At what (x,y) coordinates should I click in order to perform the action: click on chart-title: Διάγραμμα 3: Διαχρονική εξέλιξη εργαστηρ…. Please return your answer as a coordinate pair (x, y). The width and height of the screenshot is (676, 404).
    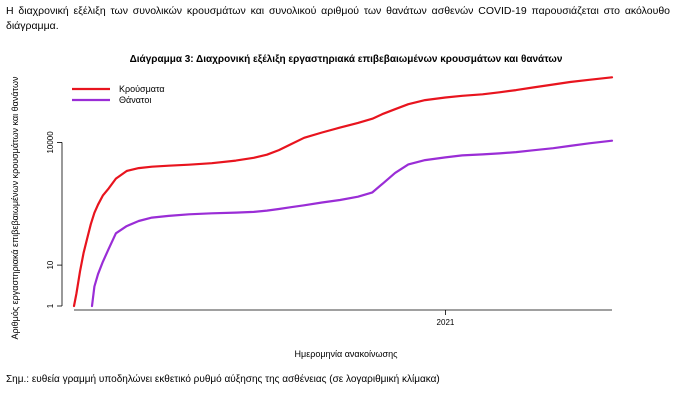
    Looking at the image, I should click on (346, 59).